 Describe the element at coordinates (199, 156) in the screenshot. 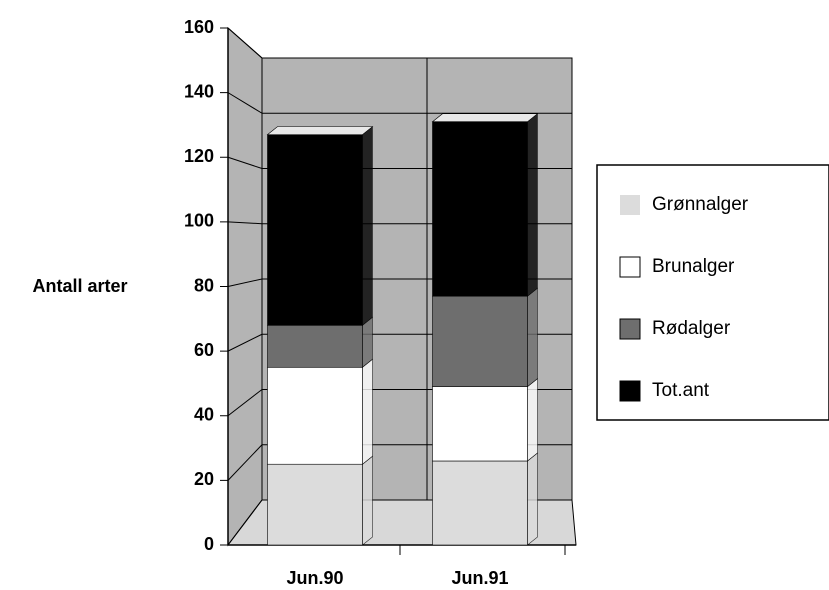

I see `y-tick-label: 120` at that location.